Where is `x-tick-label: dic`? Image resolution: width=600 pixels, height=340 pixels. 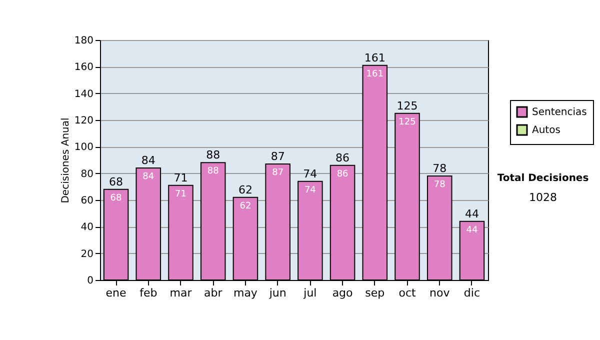 x-tick-label: dic is located at coordinates (472, 293).